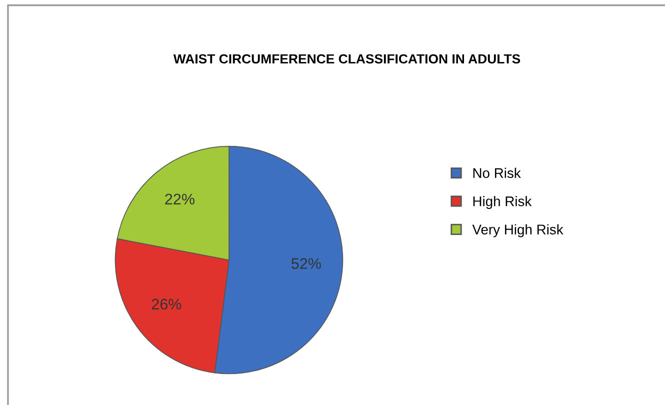  Describe the element at coordinates (167, 304) in the screenshot. I see `data-label: 26%` at that location.